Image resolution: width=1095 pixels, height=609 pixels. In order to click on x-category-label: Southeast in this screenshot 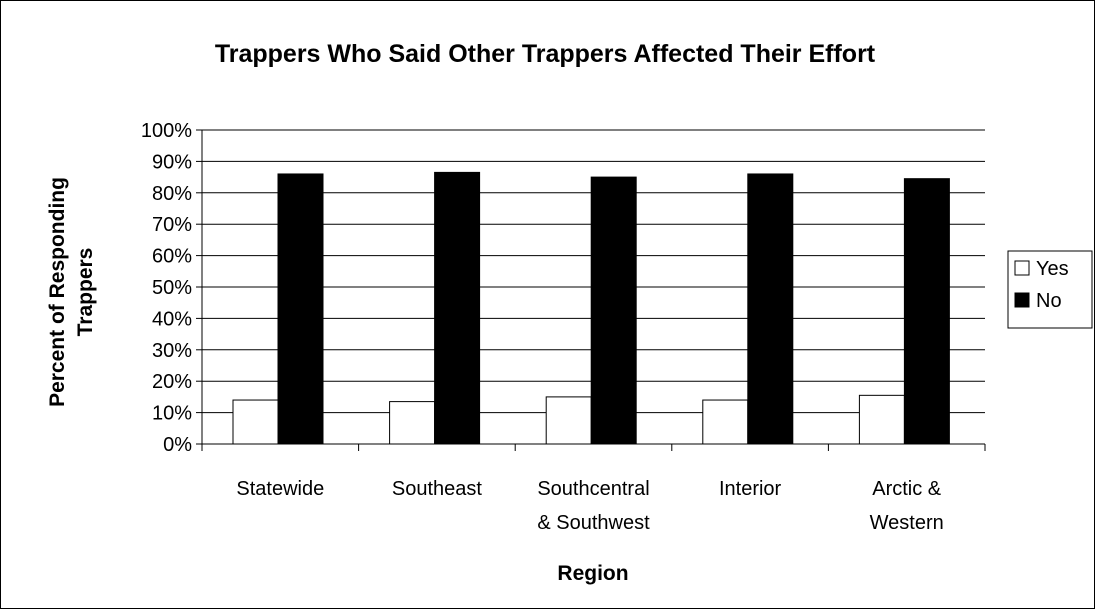, I will do `click(437, 489)`.